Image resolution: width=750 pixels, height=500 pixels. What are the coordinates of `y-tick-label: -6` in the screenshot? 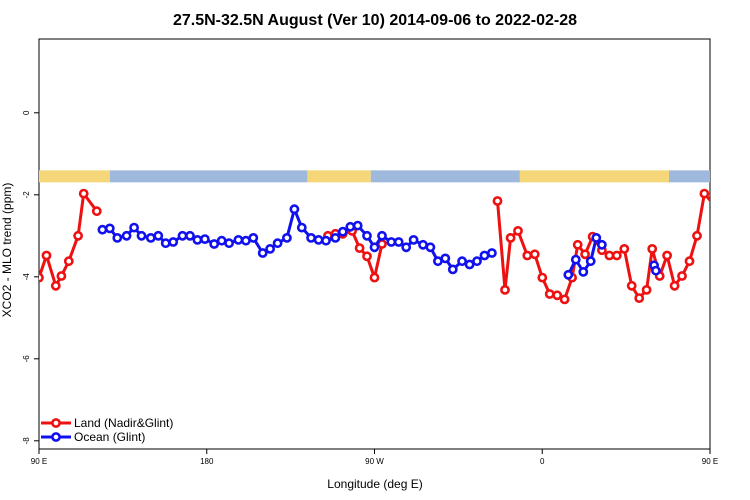 It's located at (26, 359).